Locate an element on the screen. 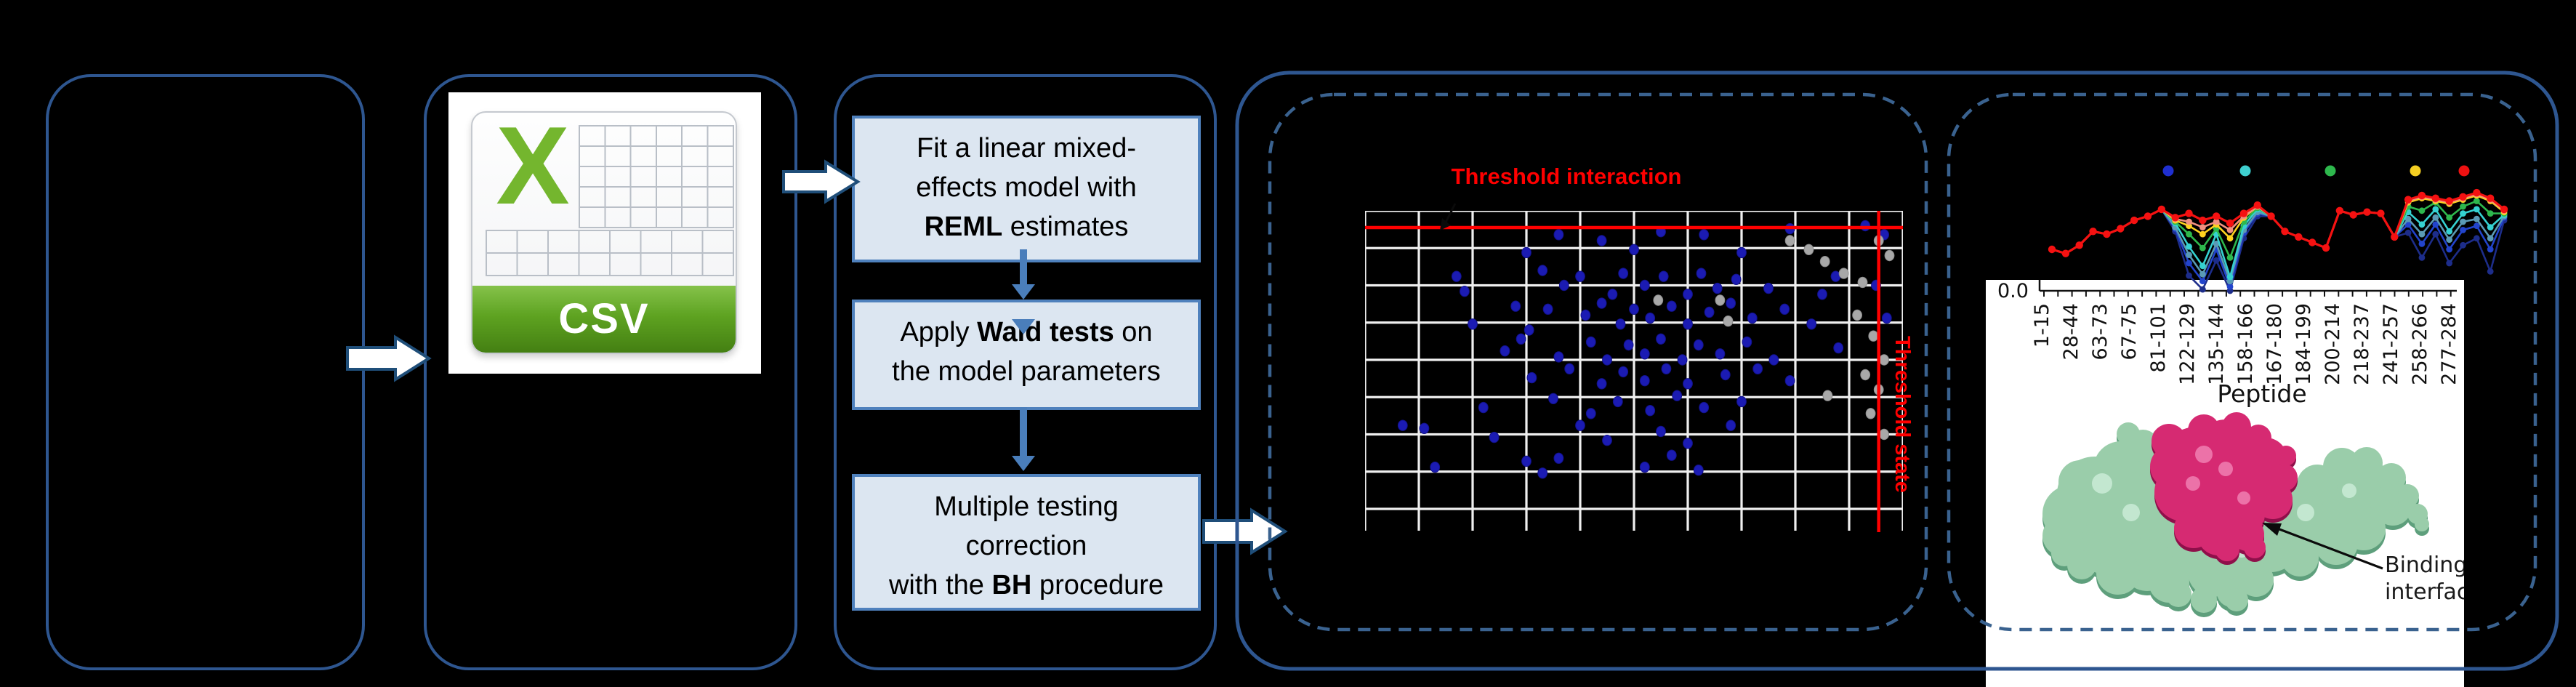 The height and width of the screenshot is (687, 2576). panel-input is located at coordinates (205, 372).